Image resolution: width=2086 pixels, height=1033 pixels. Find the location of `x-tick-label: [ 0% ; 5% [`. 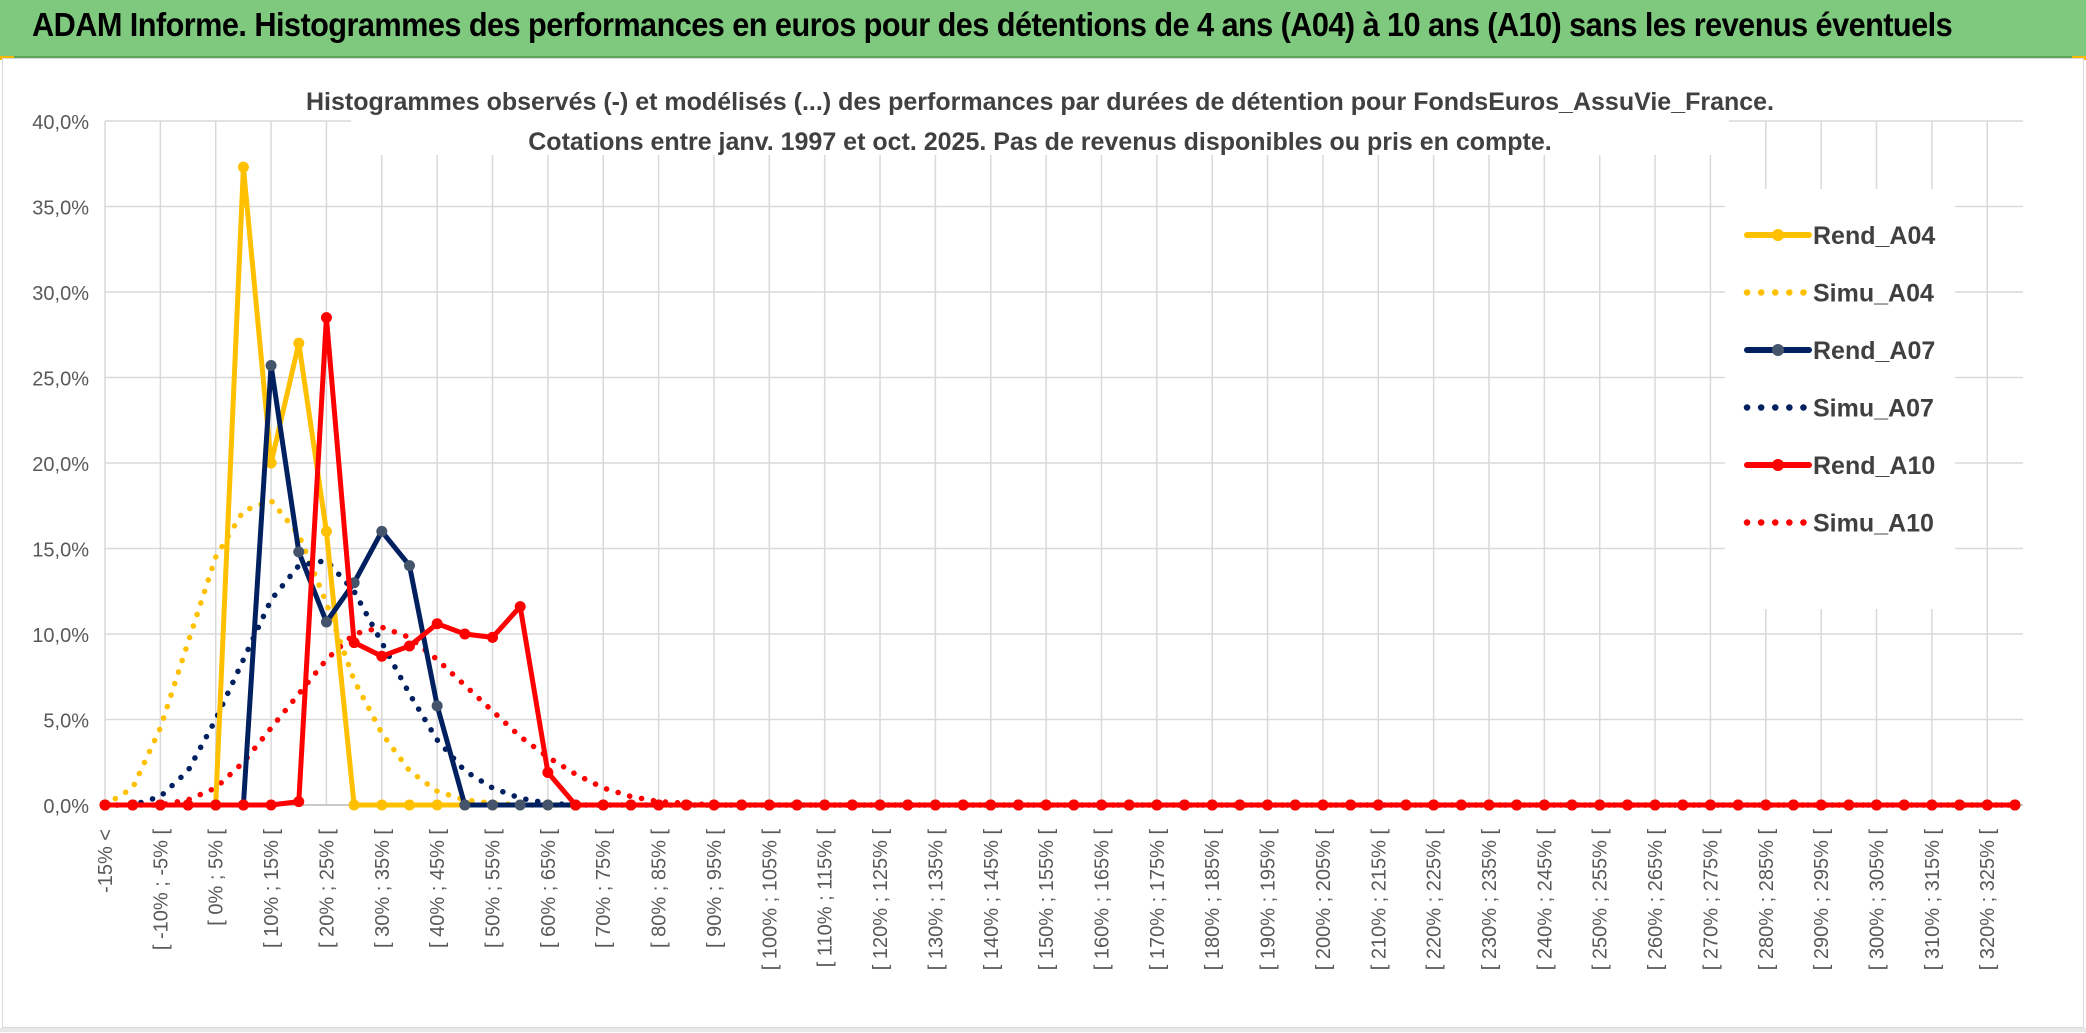

x-tick-label: [ 0% ; 5% [ is located at coordinates (217, 877).